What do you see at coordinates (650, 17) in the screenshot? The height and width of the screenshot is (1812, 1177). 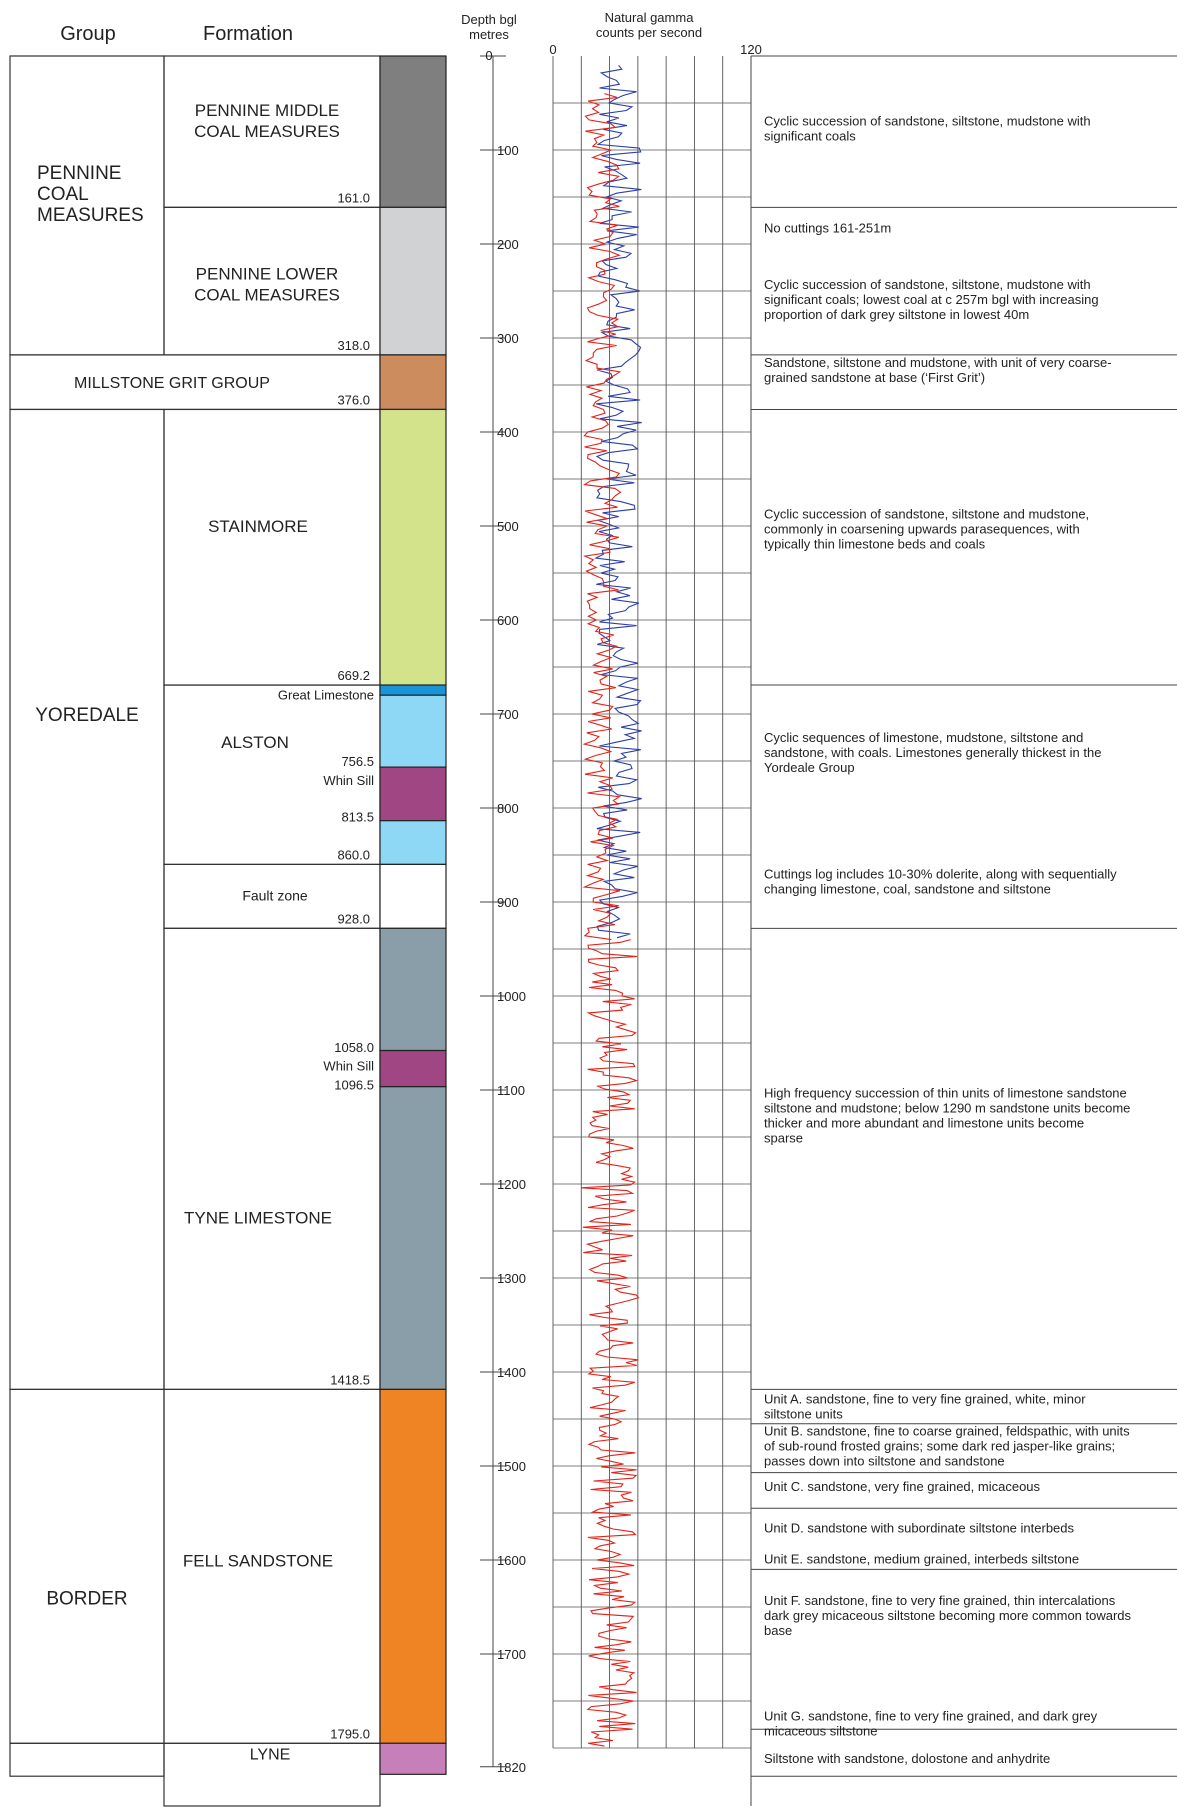 I see `gamma-header-line-1: Natural gamma` at bounding box center [650, 17].